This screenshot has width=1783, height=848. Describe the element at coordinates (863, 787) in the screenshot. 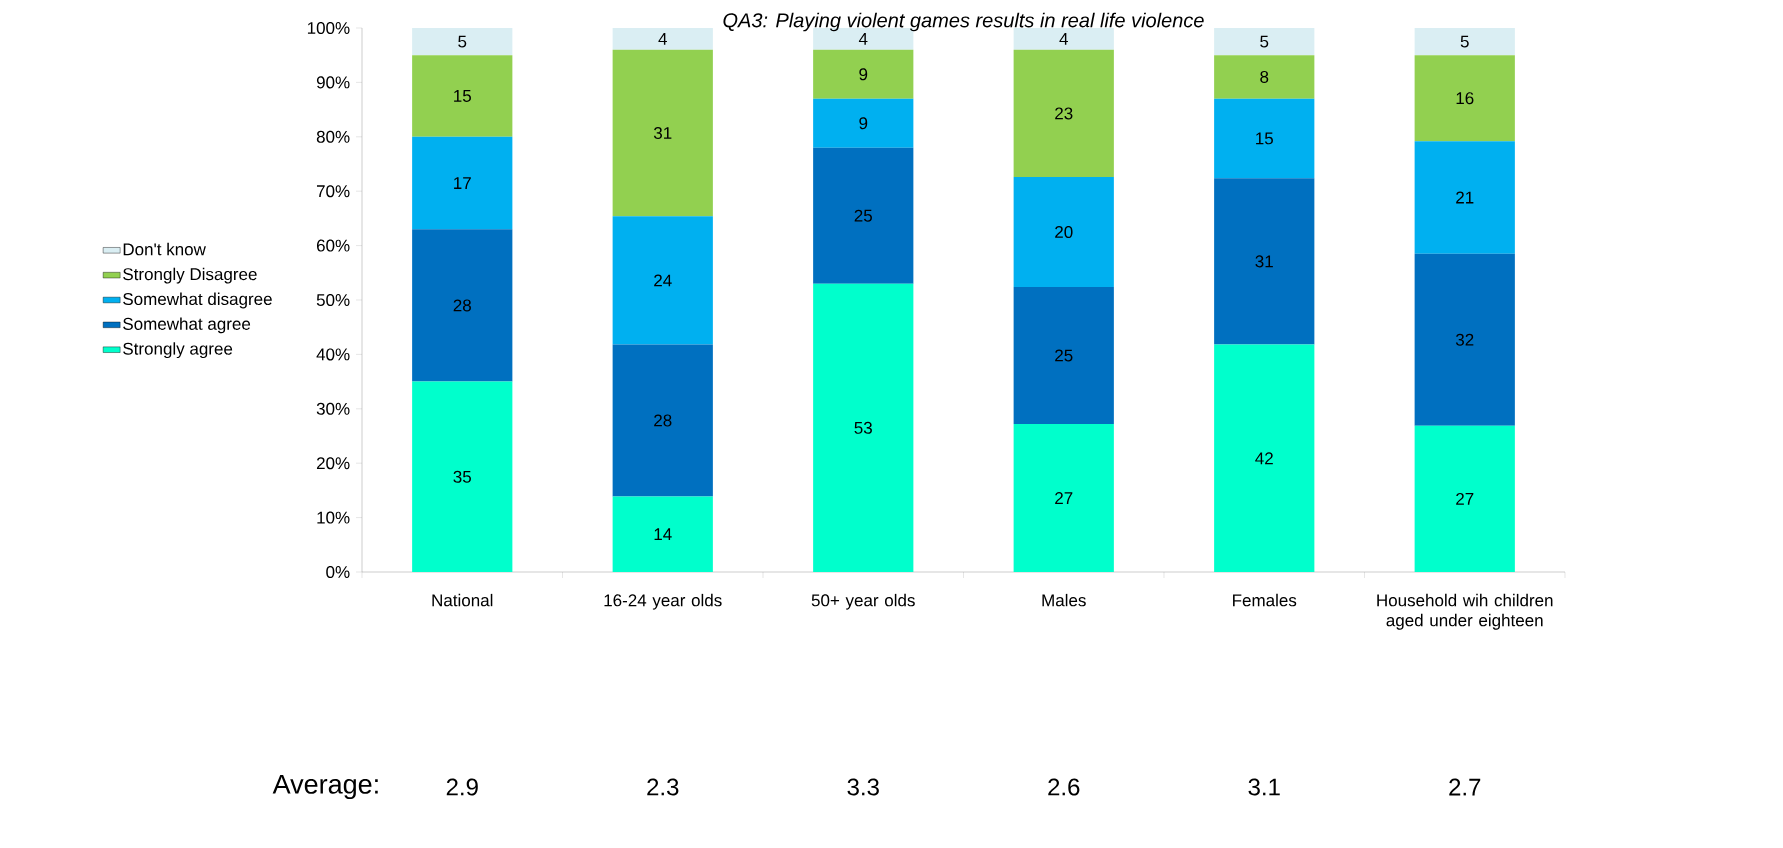

I see `text: 3.3` at that location.